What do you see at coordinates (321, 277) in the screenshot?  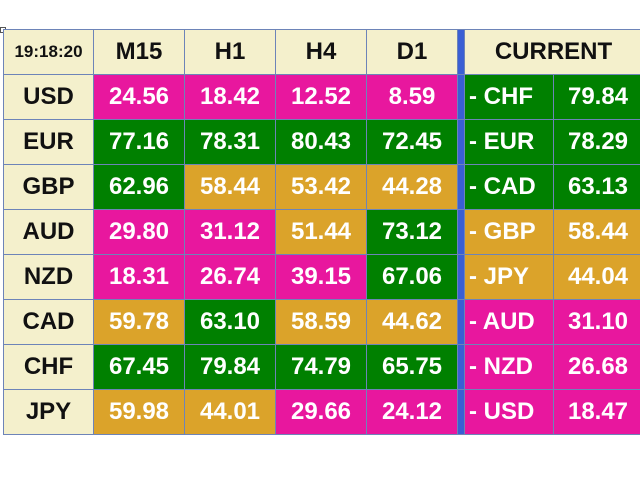 I see `strength-cell: 39.15` at bounding box center [321, 277].